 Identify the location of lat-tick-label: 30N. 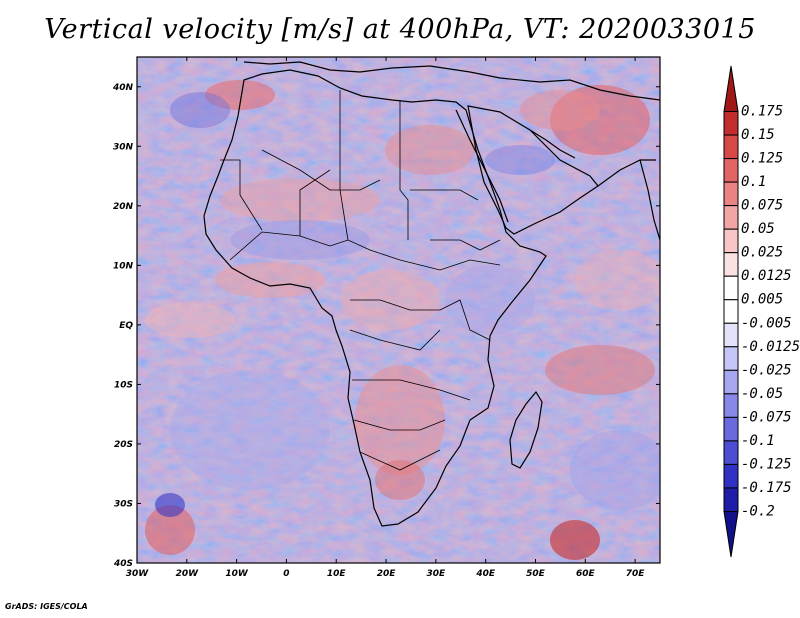
(123, 147).